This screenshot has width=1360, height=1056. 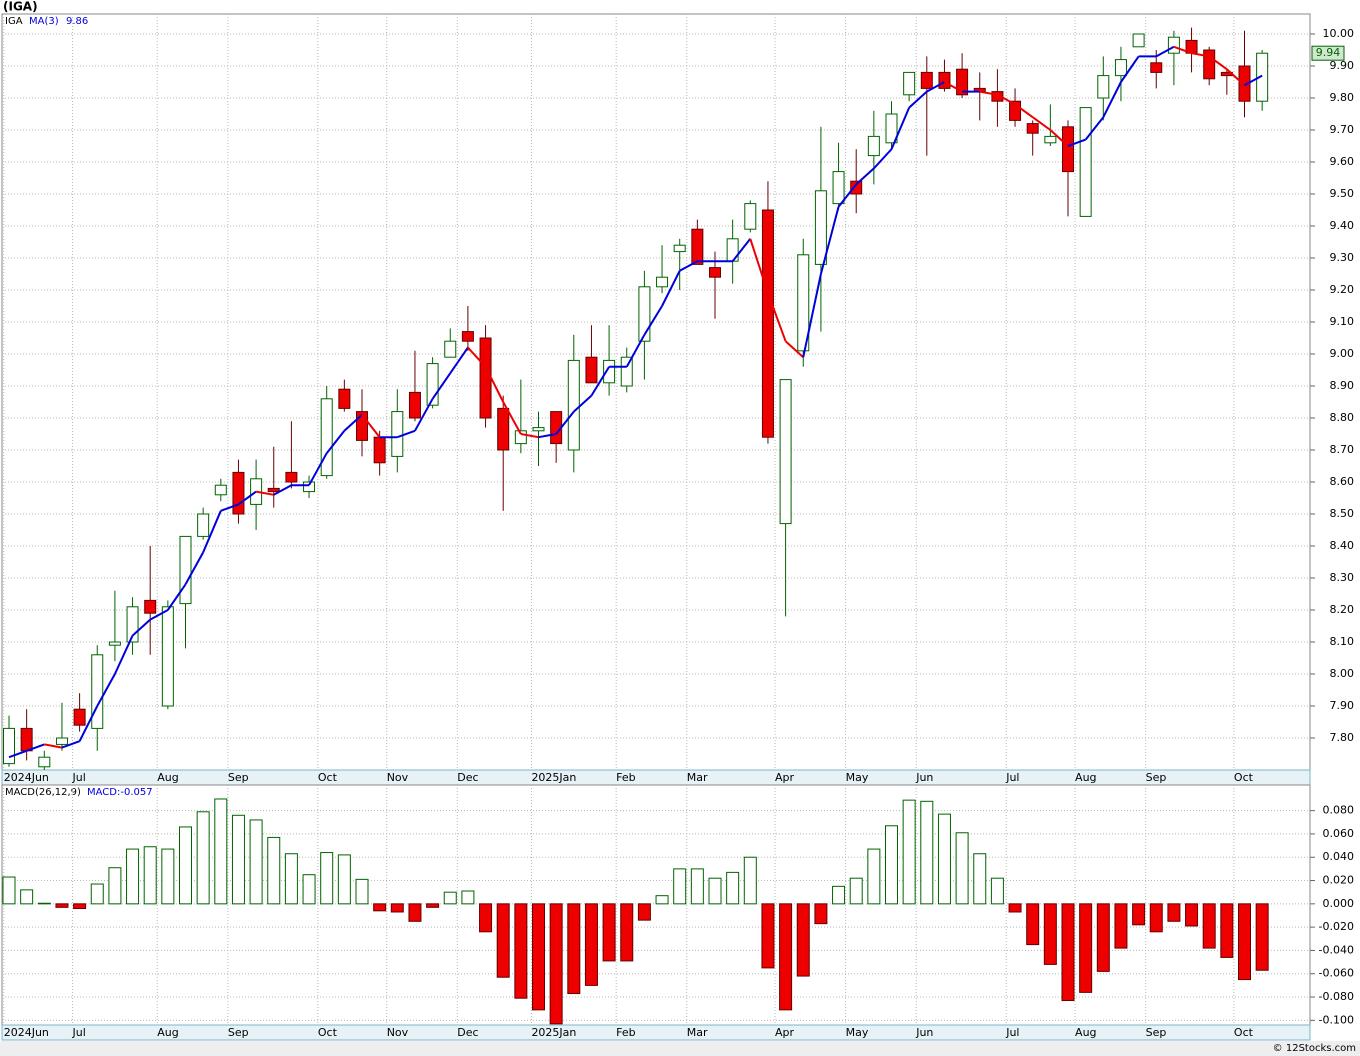 What do you see at coordinates (1328, 52) in the screenshot?
I see `last-price-label: 9.94` at bounding box center [1328, 52].